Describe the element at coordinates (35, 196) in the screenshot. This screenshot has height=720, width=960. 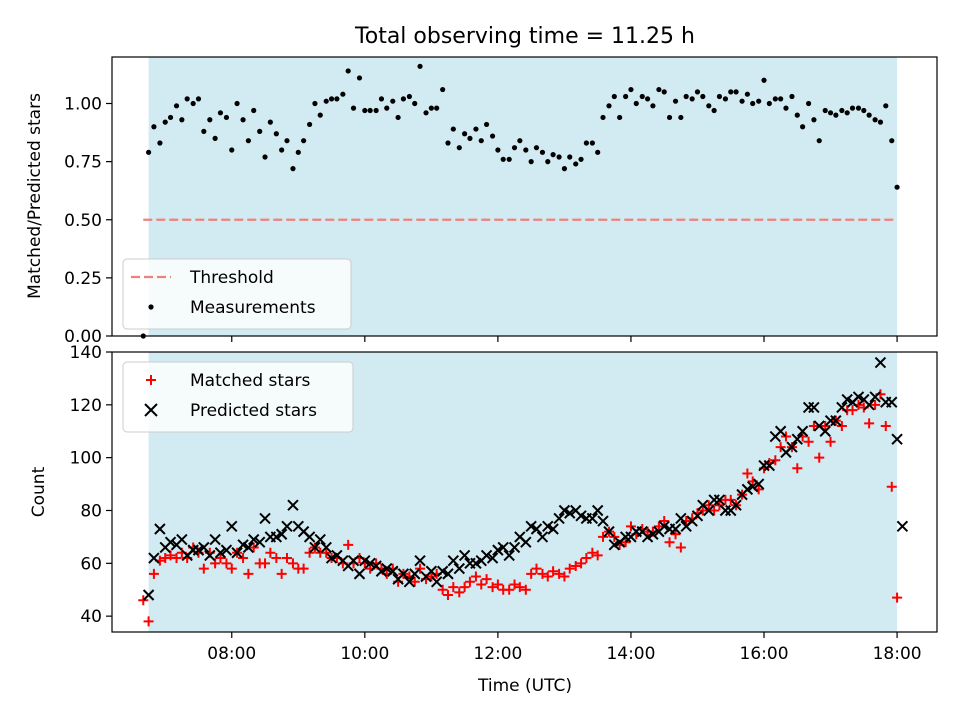
I see `top-y-axis-label: Matched/Predicted stars` at that location.